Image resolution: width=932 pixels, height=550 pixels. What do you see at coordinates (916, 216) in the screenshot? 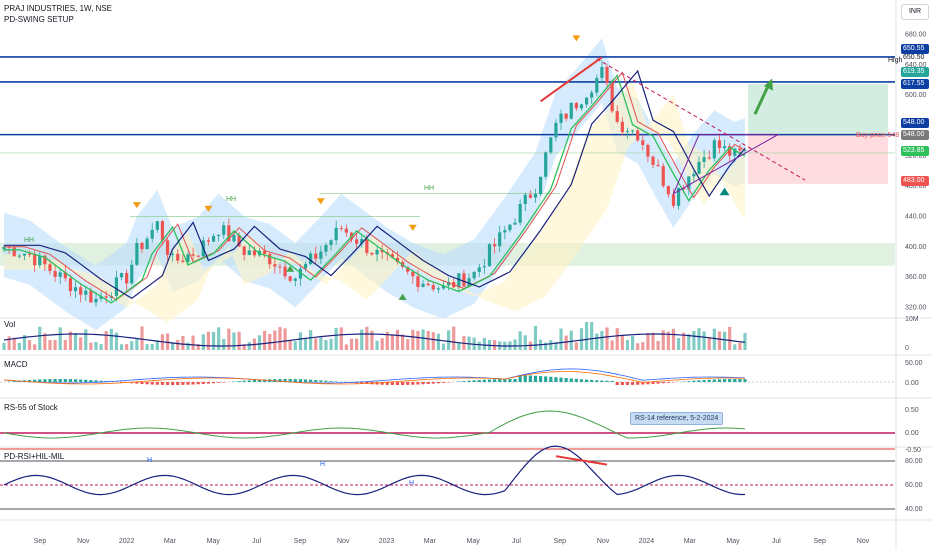
I see `price-tick-3: 440.00` at bounding box center [916, 216].